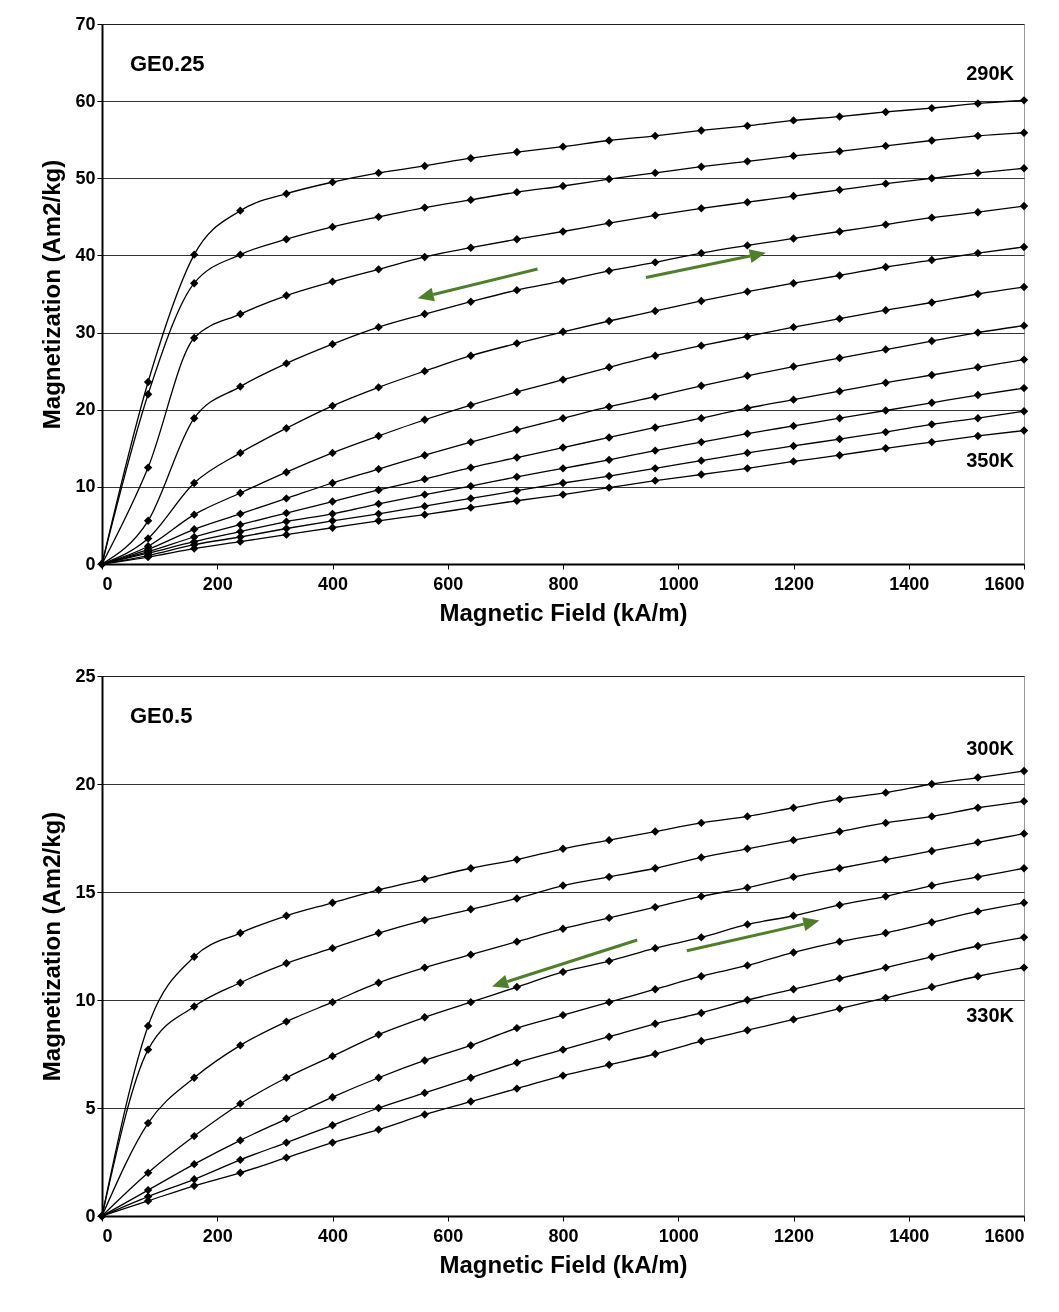 The width and height of the screenshot is (1059, 1312). I want to click on y-tick-label: 60, so click(85, 100).